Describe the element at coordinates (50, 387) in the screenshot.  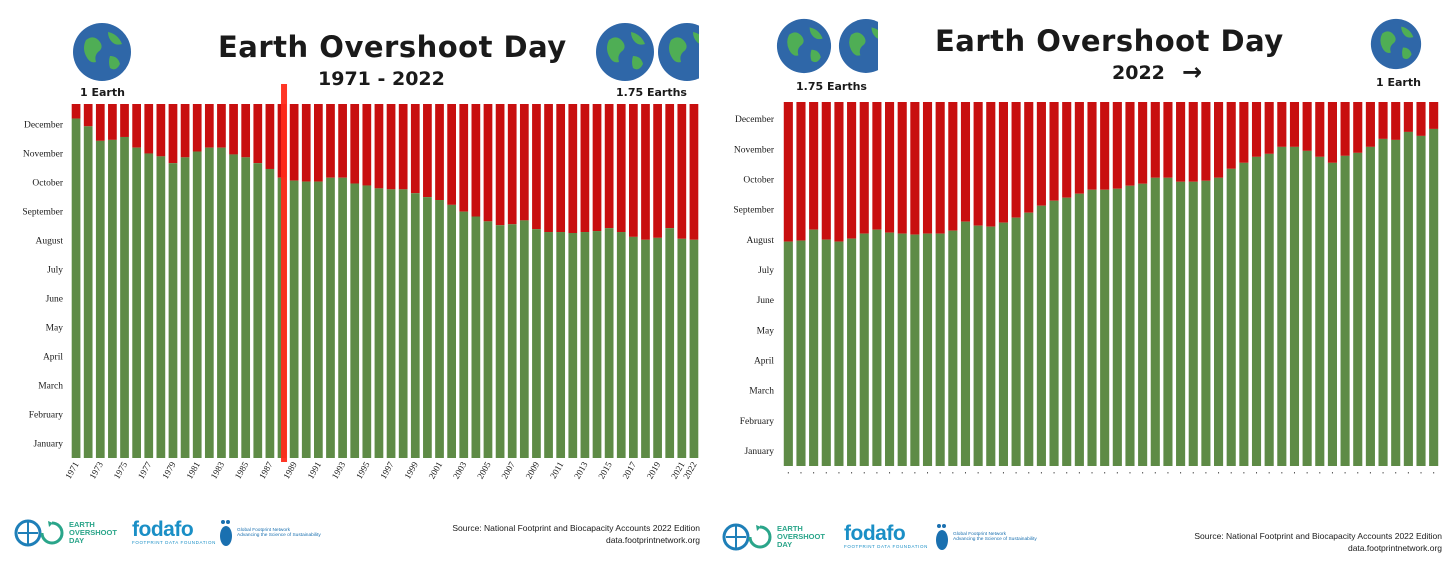
I see `month-tick-label: March` at that location.